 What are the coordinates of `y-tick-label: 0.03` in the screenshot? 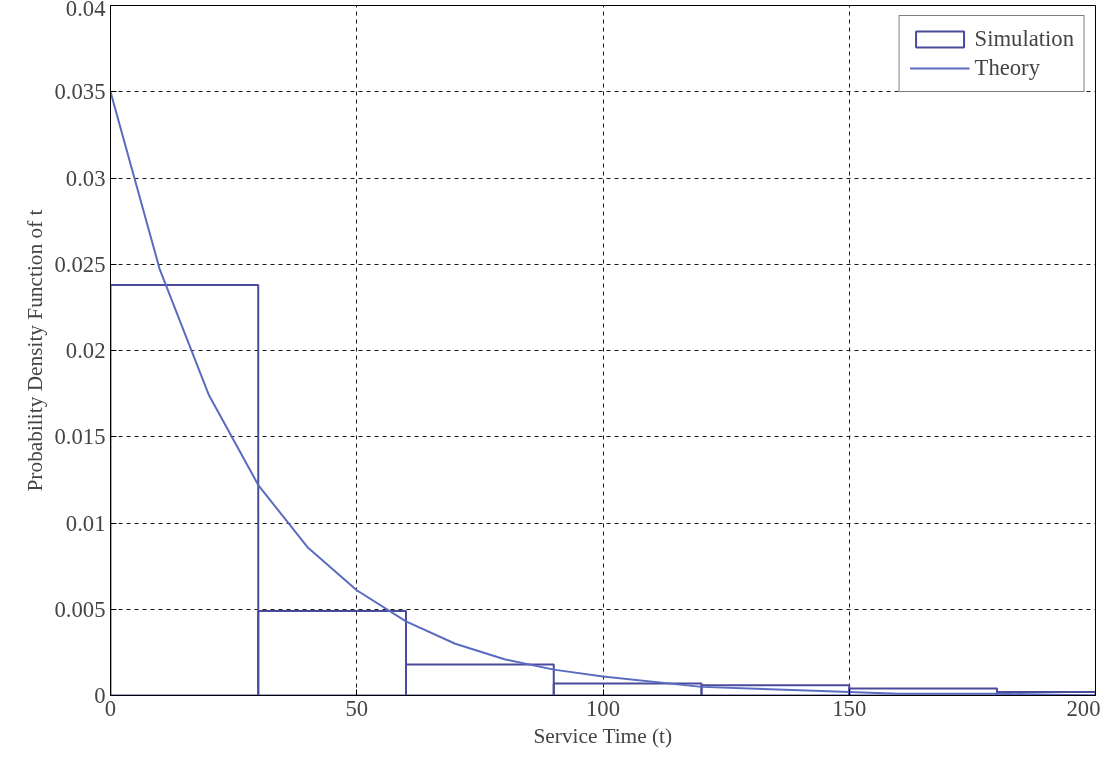 It's located at (85, 178).